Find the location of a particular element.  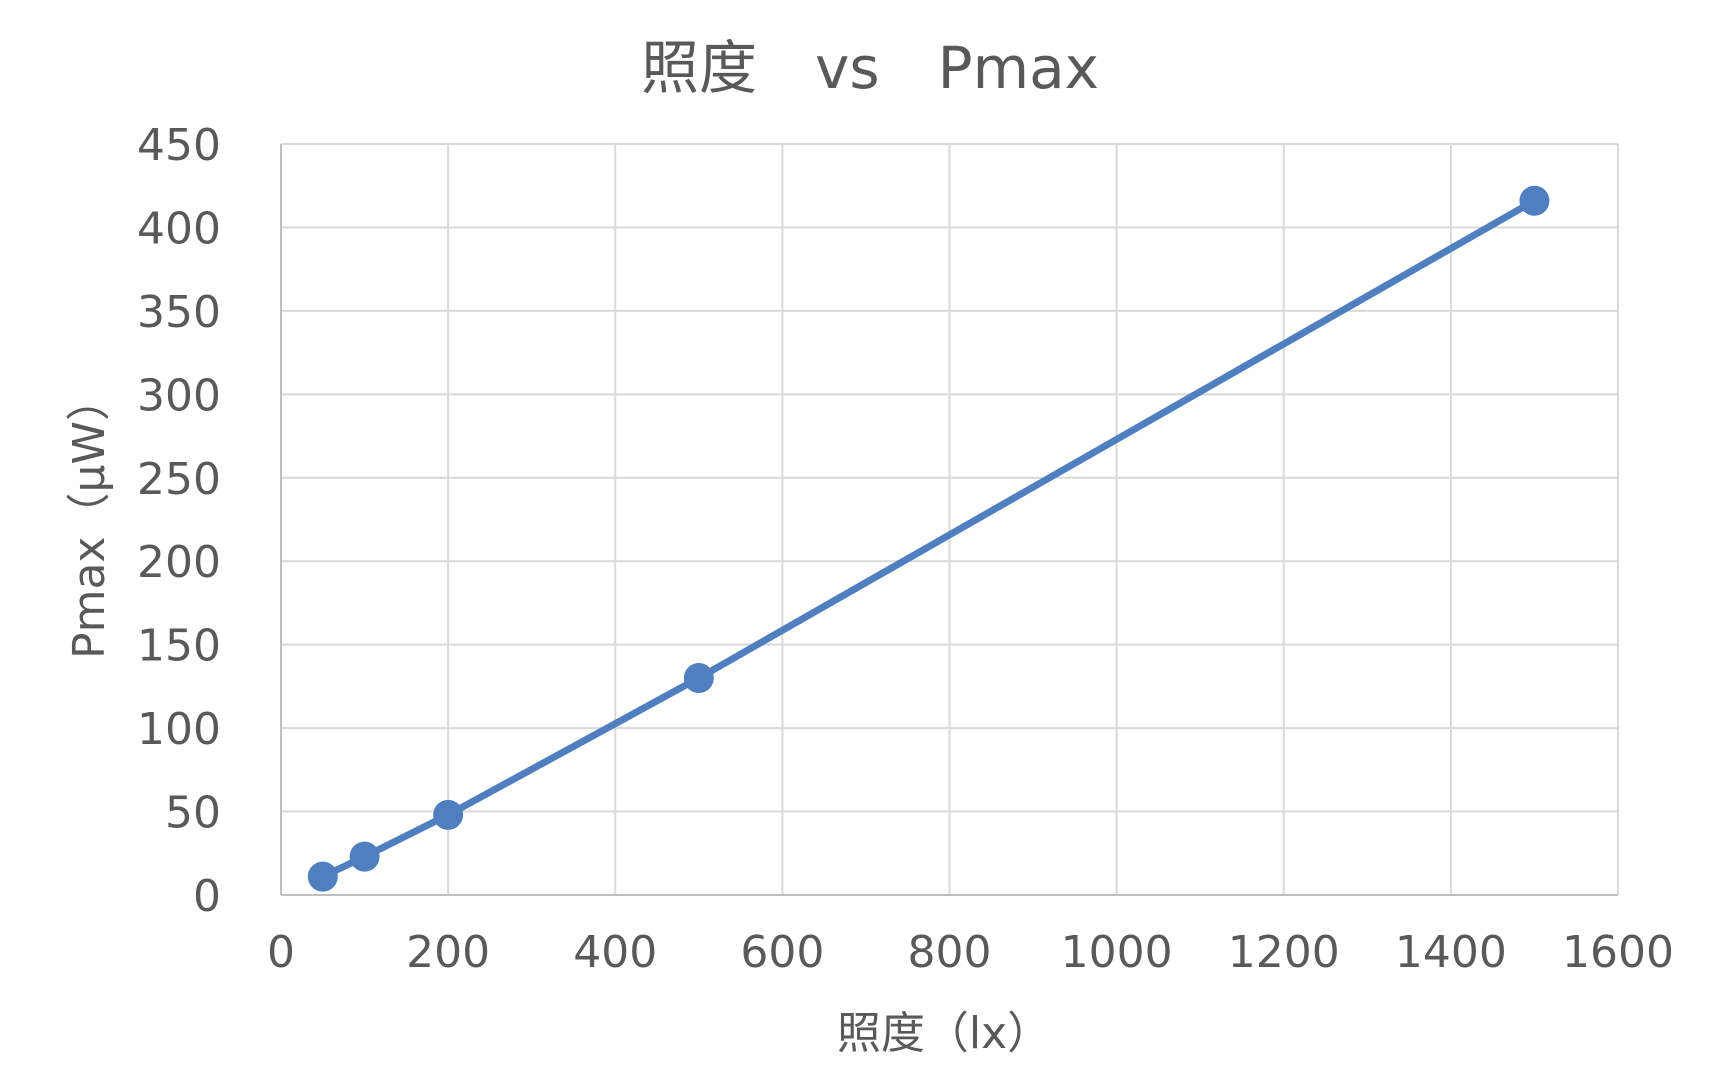

y-tick-label: 350 is located at coordinates (179, 312).